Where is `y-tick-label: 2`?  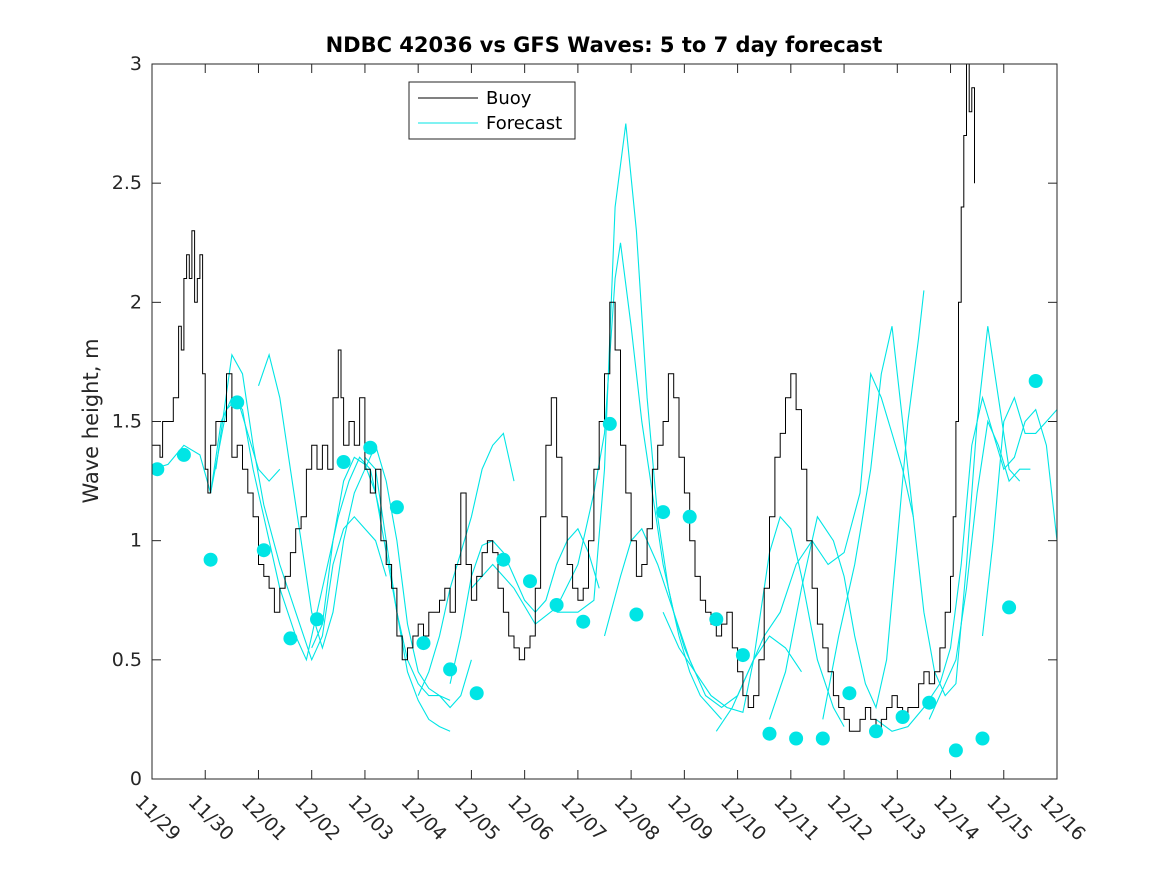
y-tick-label: 2 is located at coordinates (136, 302).